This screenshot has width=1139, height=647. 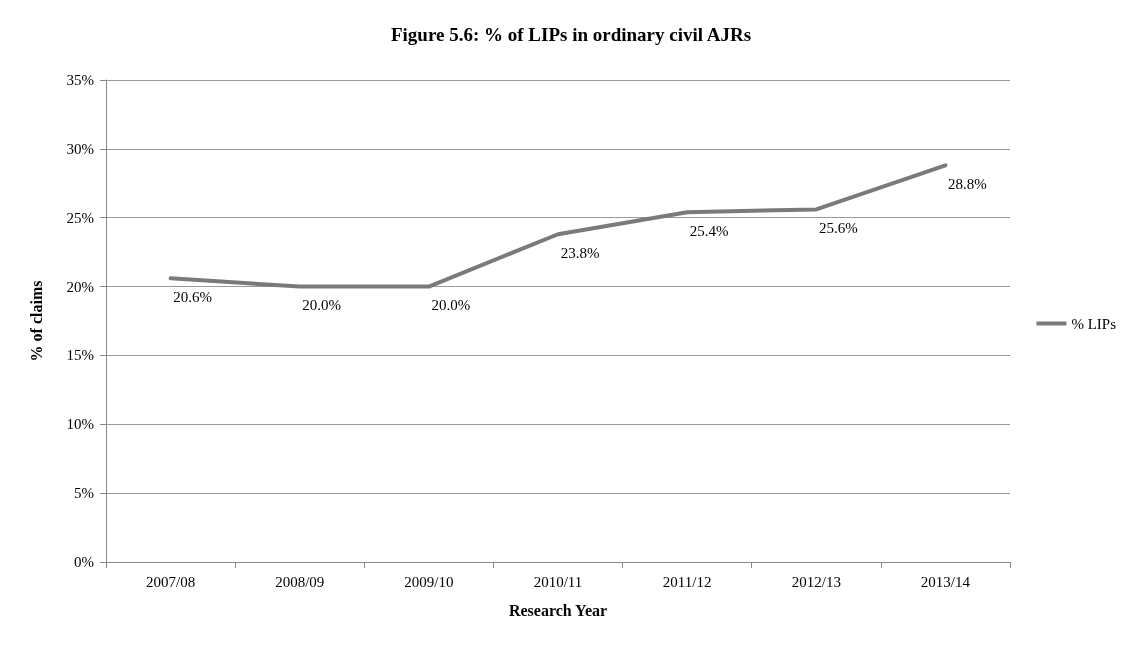 I want to click on data-label: 28.8%, so click(x=967, y=183).